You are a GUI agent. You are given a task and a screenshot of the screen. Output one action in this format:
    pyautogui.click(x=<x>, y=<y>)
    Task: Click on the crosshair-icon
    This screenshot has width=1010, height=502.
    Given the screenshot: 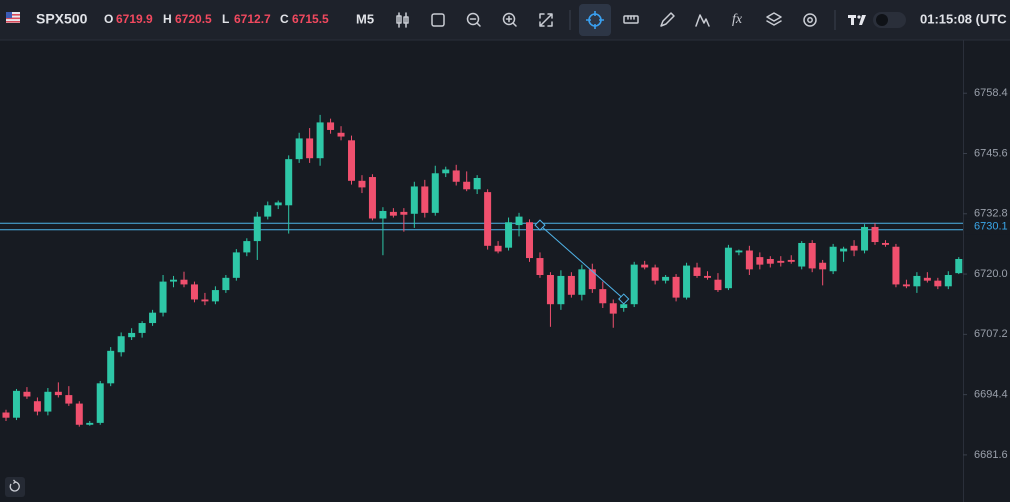 What is the action you would take?
    pyautogui.click(x=595, y=20)
    